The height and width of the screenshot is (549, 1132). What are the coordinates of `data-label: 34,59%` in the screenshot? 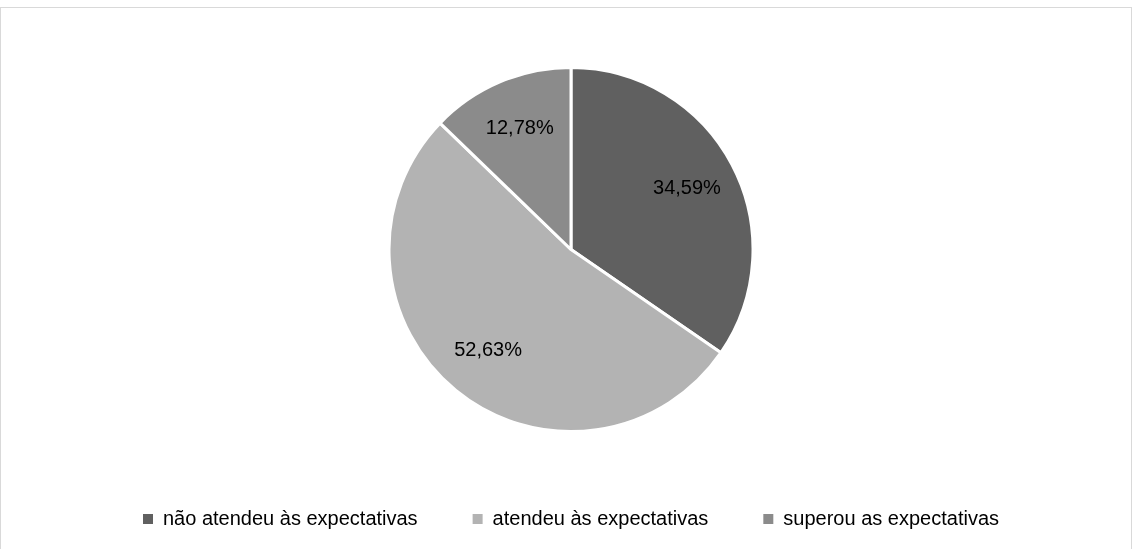 It's located at (687, 187).